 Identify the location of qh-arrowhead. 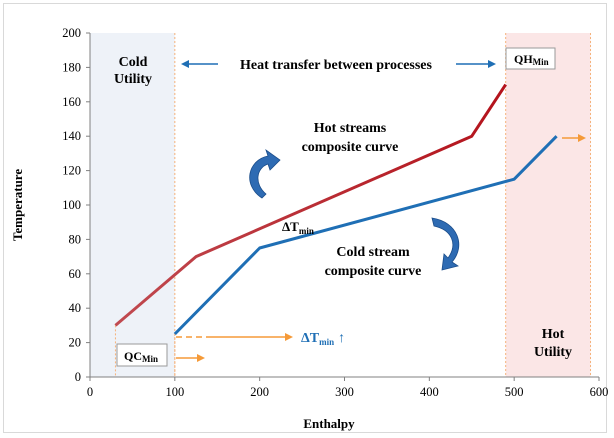
(582, 138).